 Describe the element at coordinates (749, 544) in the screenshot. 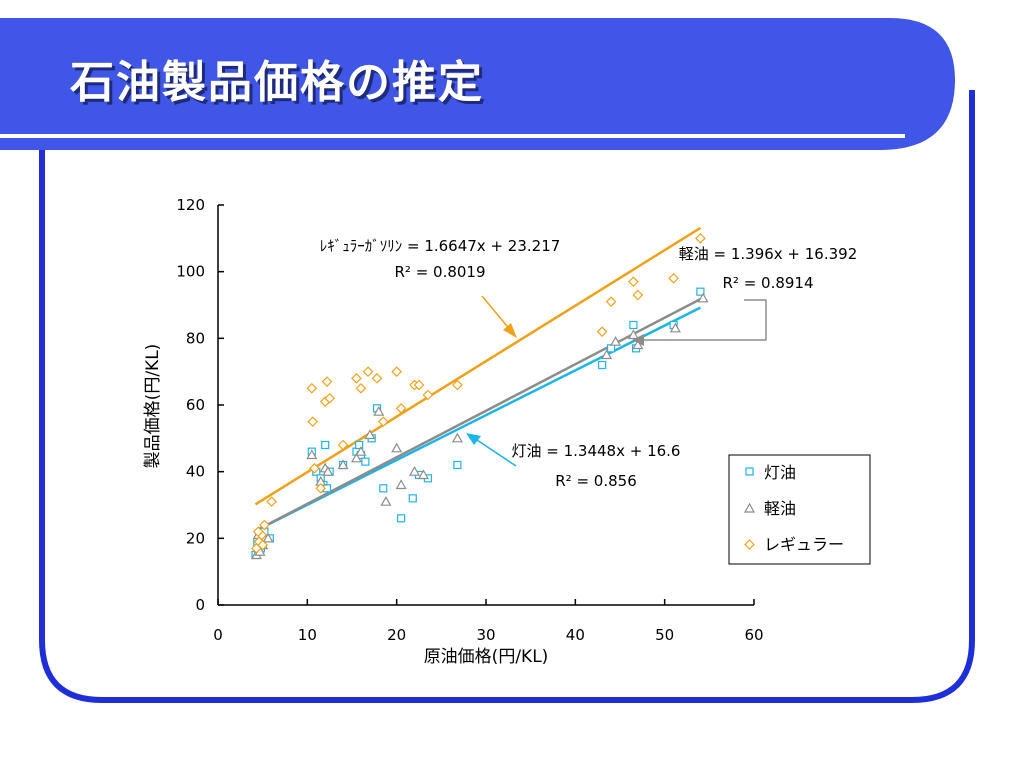

I see `legend-marker-regular` at that location.